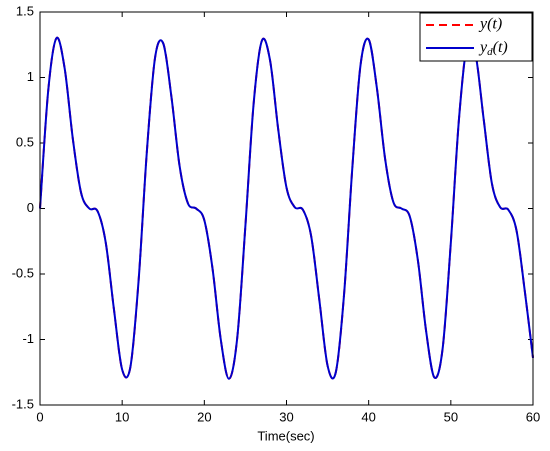 Image resolution: width=550 pixels, height=451 pixels. Describe the element at coordinates (451, 416) in the screenshot. I see `x-tick-label: 50` at that location.